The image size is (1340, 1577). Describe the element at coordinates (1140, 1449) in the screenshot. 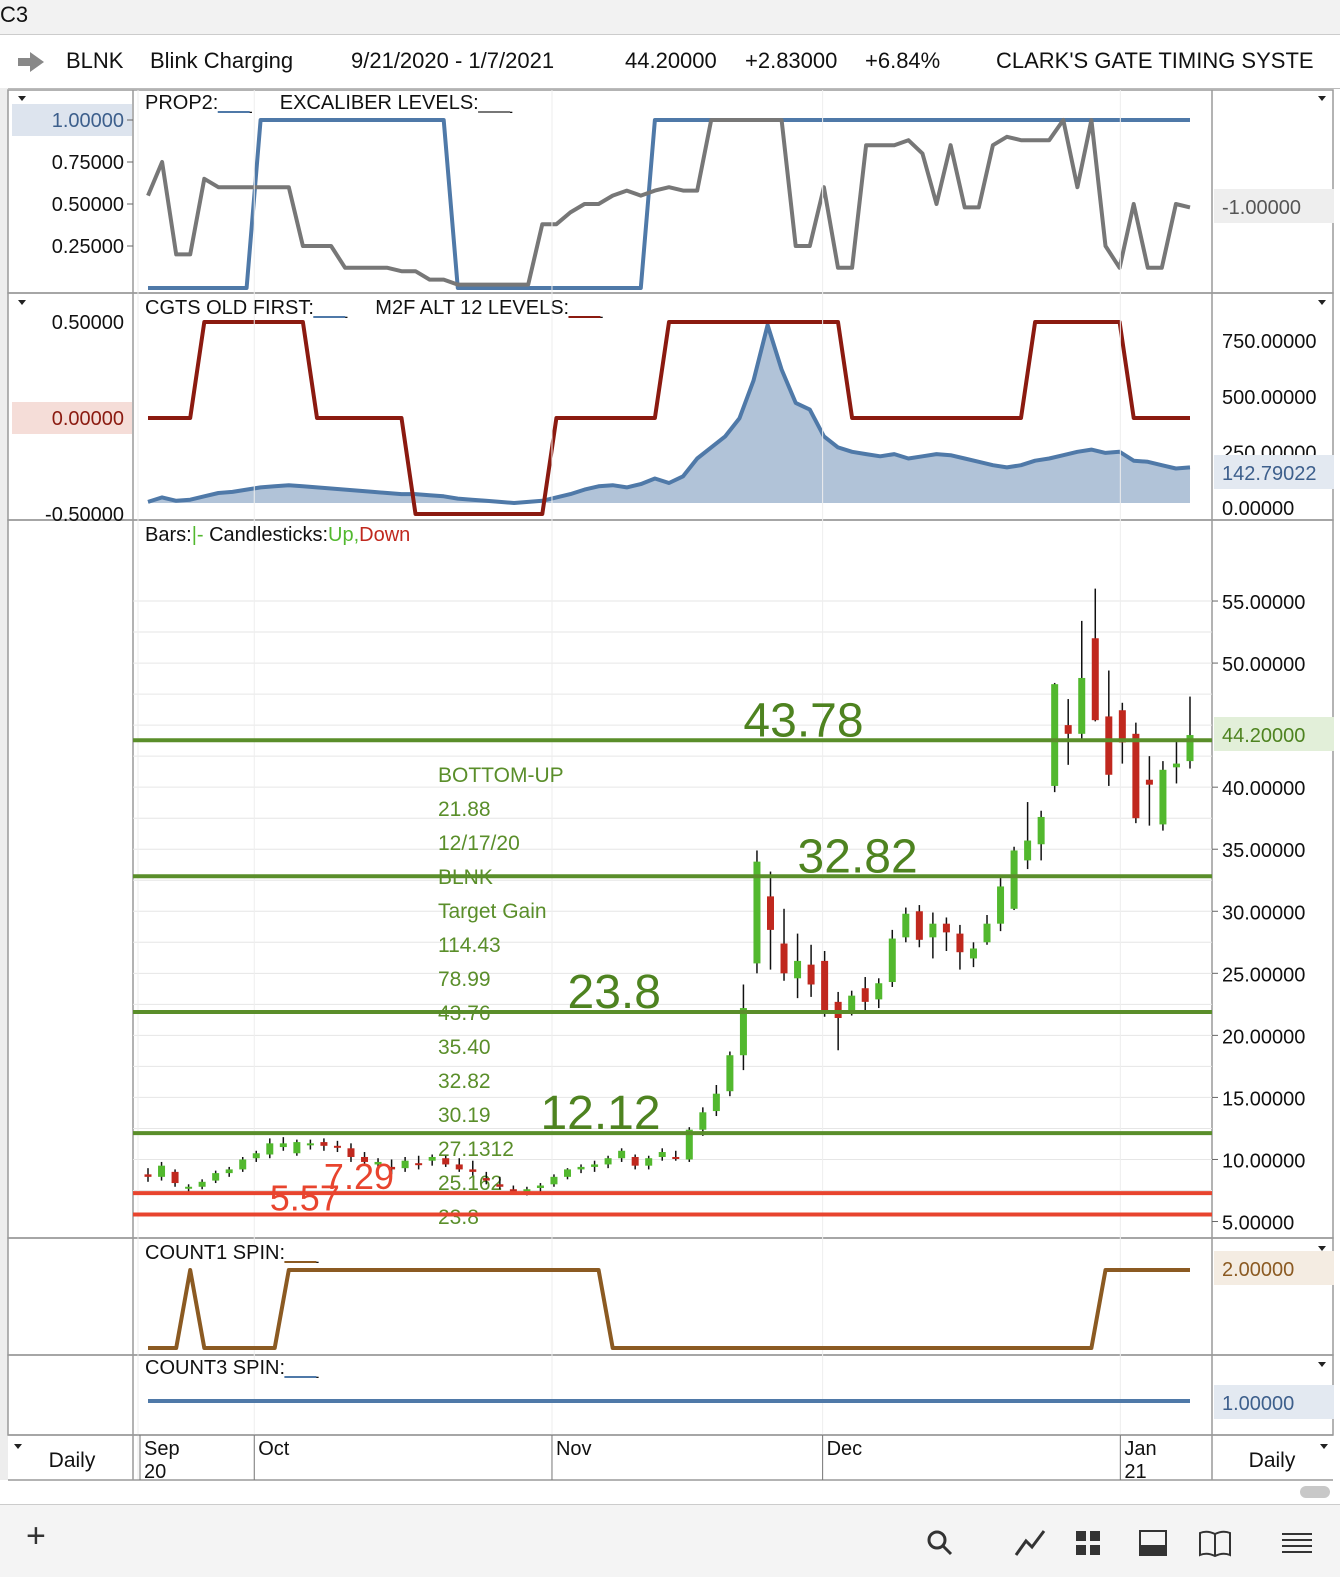

I see `x-tick-label-5: Jan` at that location.